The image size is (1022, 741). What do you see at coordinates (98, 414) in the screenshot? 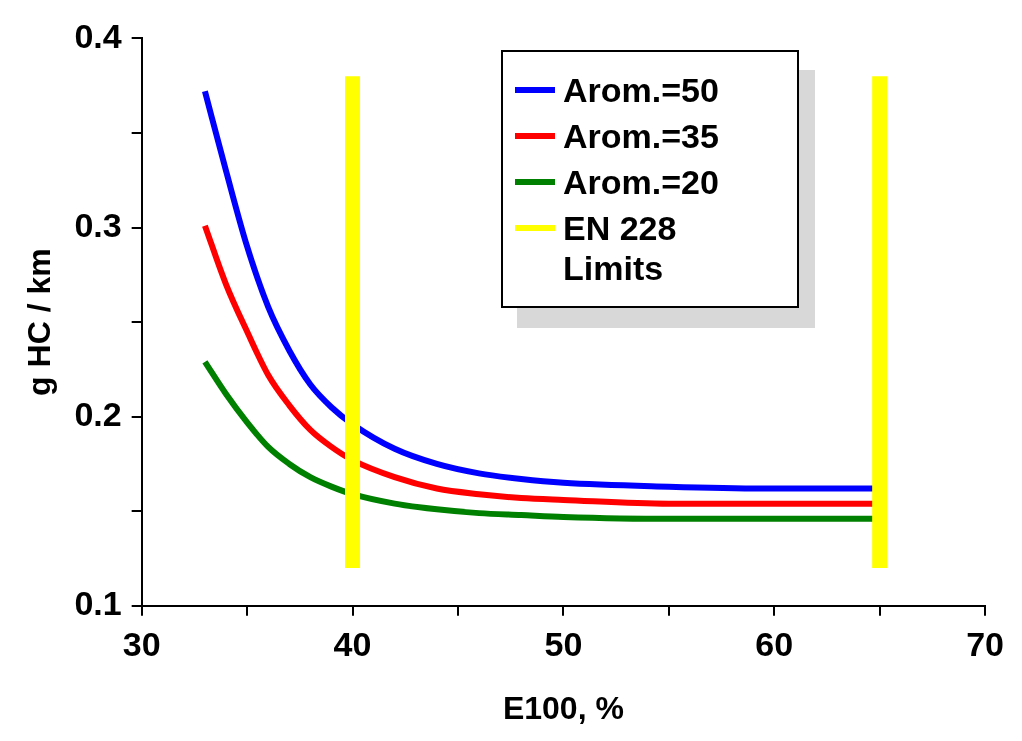
I see `y-tick-label: 0.2` at bounding box center [98, 414].